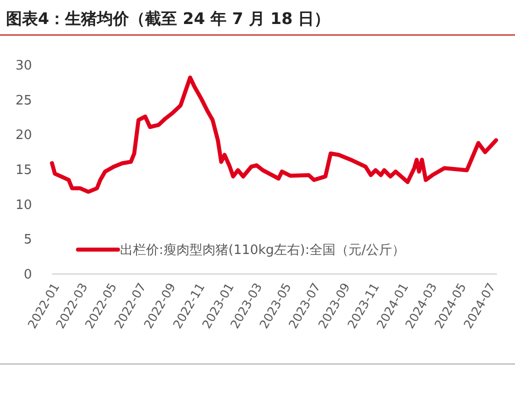 Image resolution: width=515 pixels, height=396 pixels. What do you see at coordinates (28, 275) in the screenshot?
I see `y-tick-label: 0` at bounding box center [28, 275].